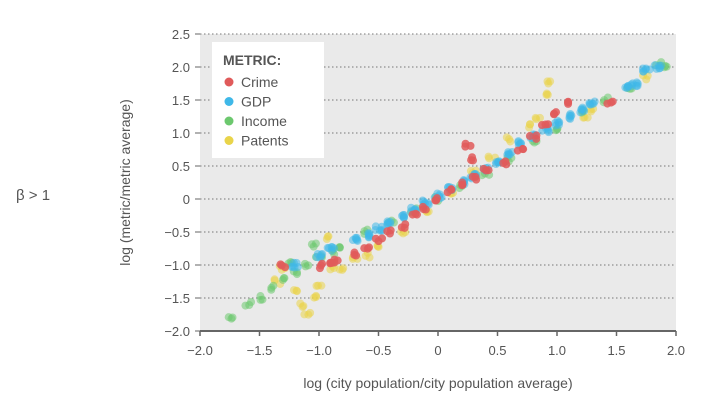  What do you see at coordinates (181, 166) in the screenshot?
I see `y-tick-label: 0.5` at bounding box center [181, 166].